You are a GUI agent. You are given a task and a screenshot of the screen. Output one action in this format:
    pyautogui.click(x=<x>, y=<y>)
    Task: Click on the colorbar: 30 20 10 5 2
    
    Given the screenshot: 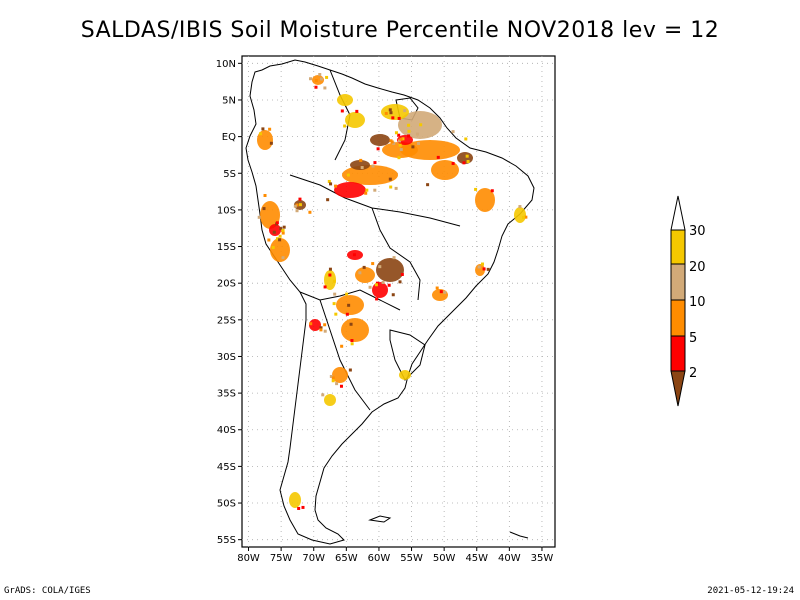 What is the action you would take?
    pyautogui.click(x=688, y=301)
    